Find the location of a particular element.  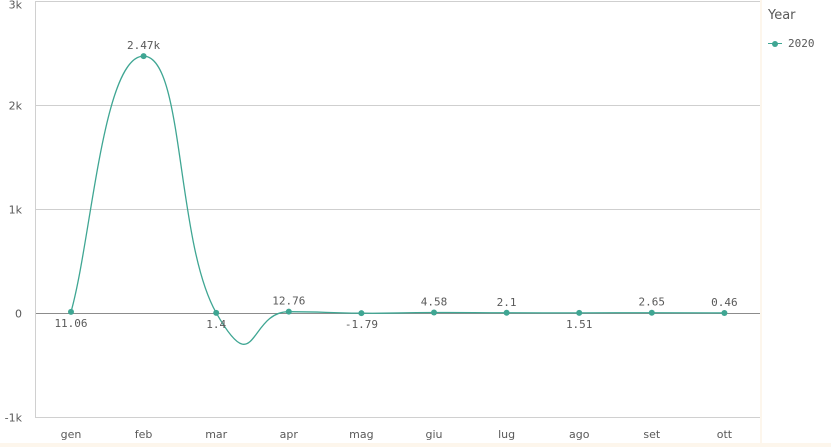

data-label: 11.06 is located at coordinates (70, 323).